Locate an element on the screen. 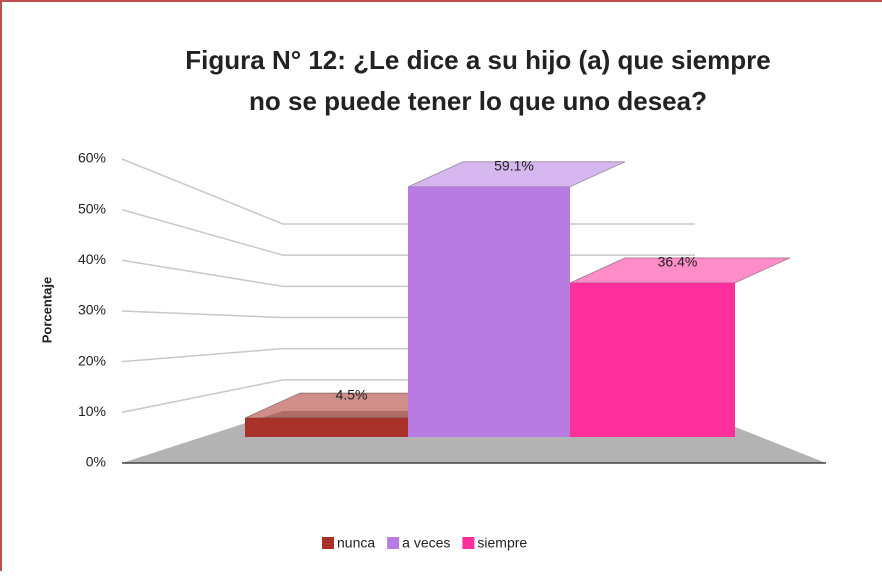 The width and height of the screenshot is (882, 576). y-tick-label: 30% is located at coordinates (92, 310).